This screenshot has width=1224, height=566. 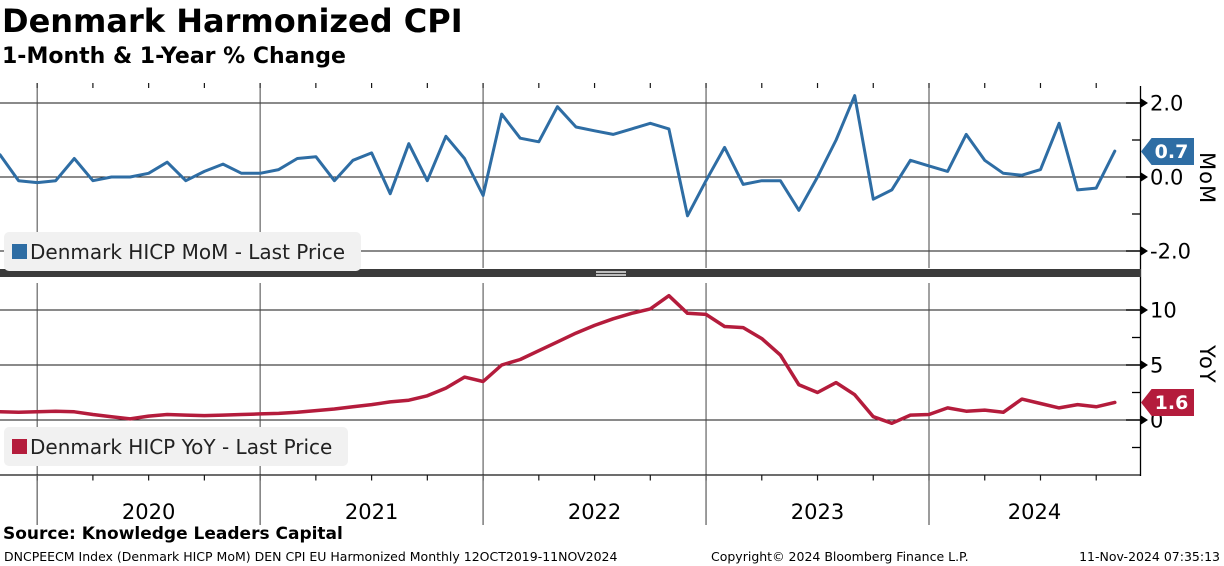 What do you see at coordinates (1163, 311) in the screenshot?
I see `svg-text: 10` at bounding box center [1163, 311].